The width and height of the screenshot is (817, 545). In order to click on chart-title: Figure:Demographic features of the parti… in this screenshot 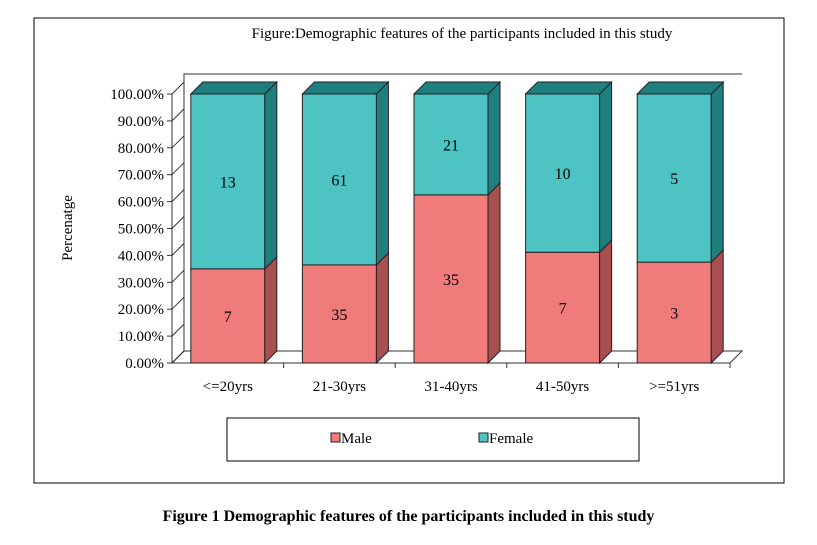, I will do `click(462, 34)`.